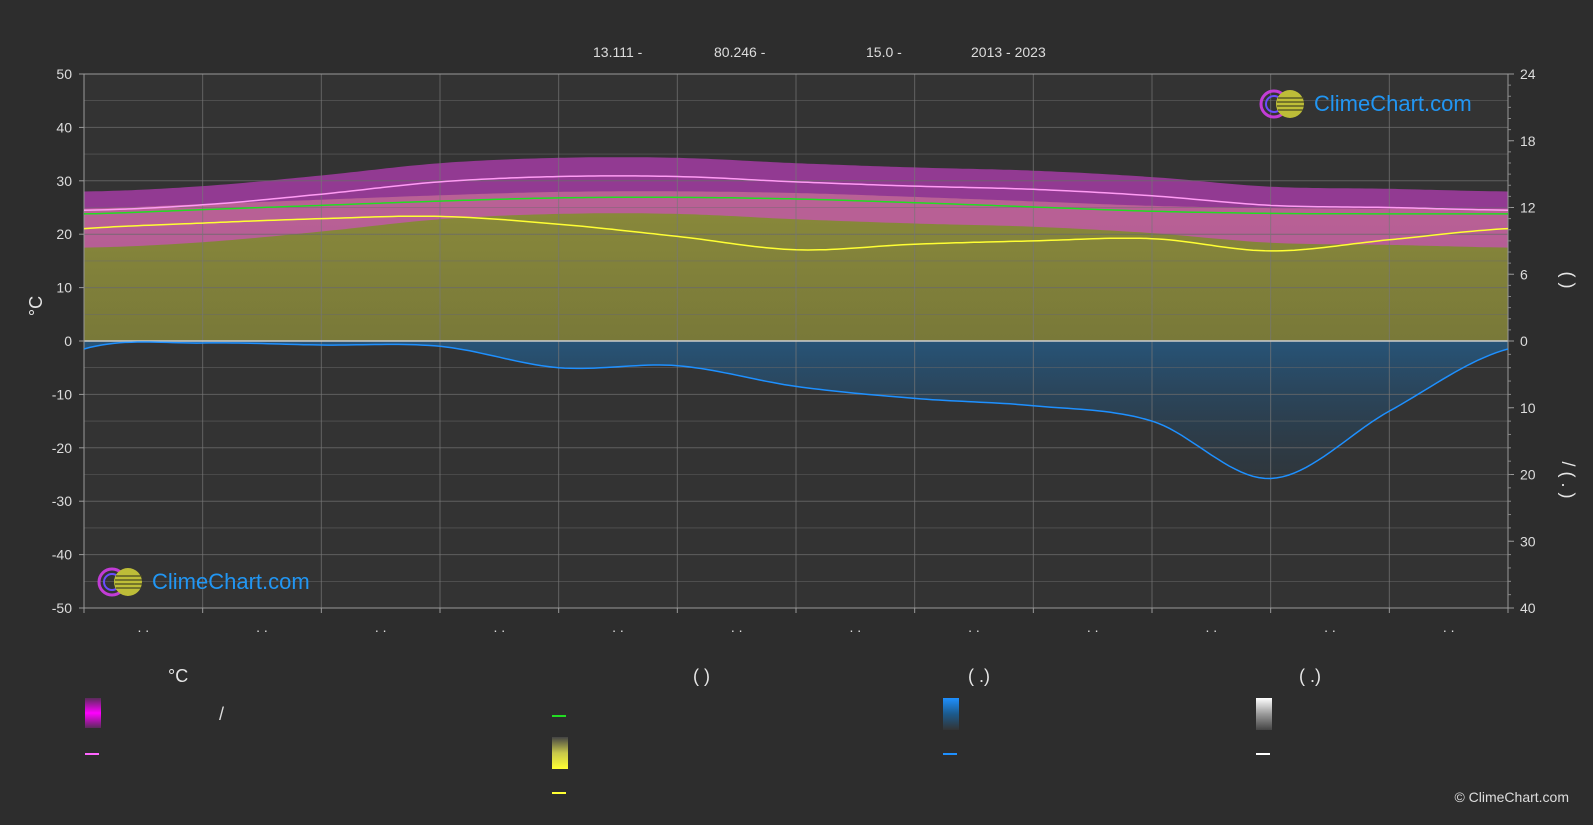  What do you see at coordinates (36, 306) in the screenshot?
I see `y-left-axis-label: °C` at bounding box center [36, 306].